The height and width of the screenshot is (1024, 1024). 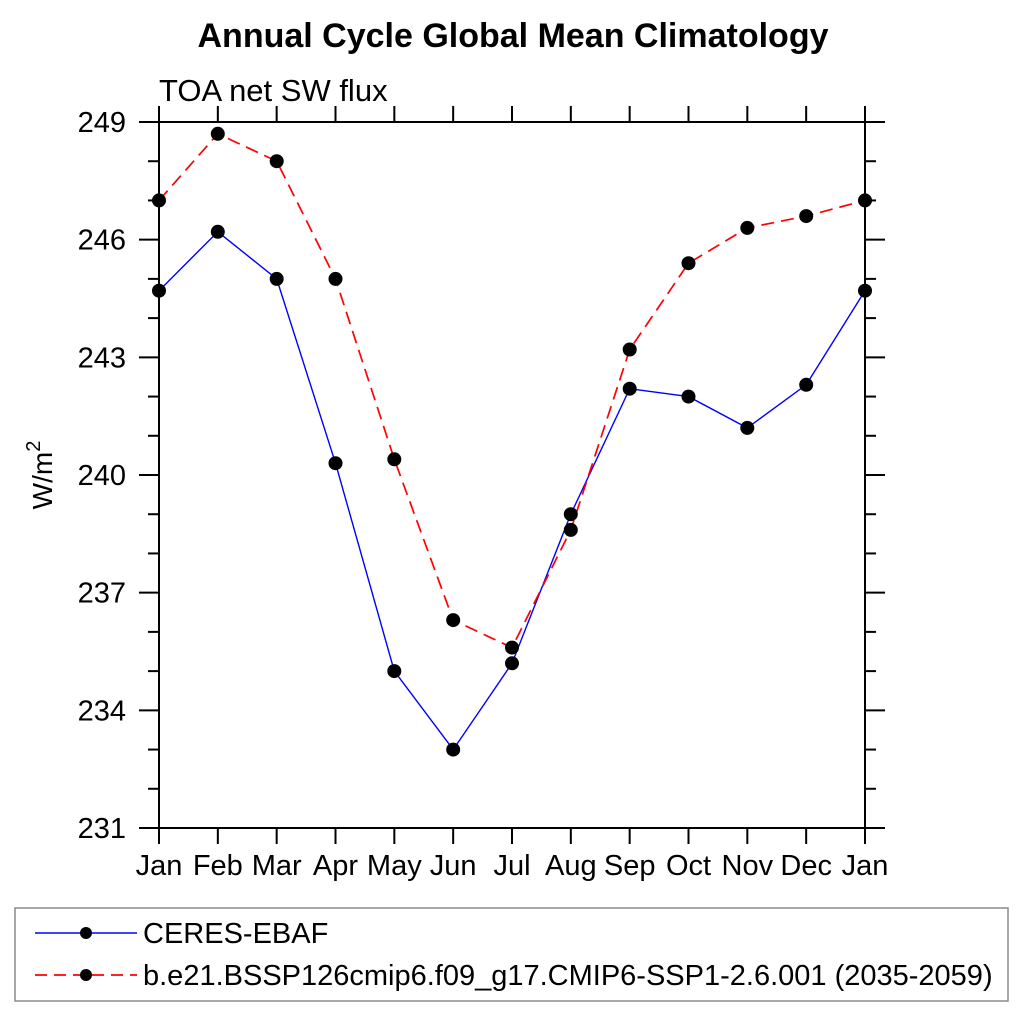 What do you see at coordinates (394, 459) in the screenshot?
I see `data-point-model-run-may` at bounding box center [394, 459].